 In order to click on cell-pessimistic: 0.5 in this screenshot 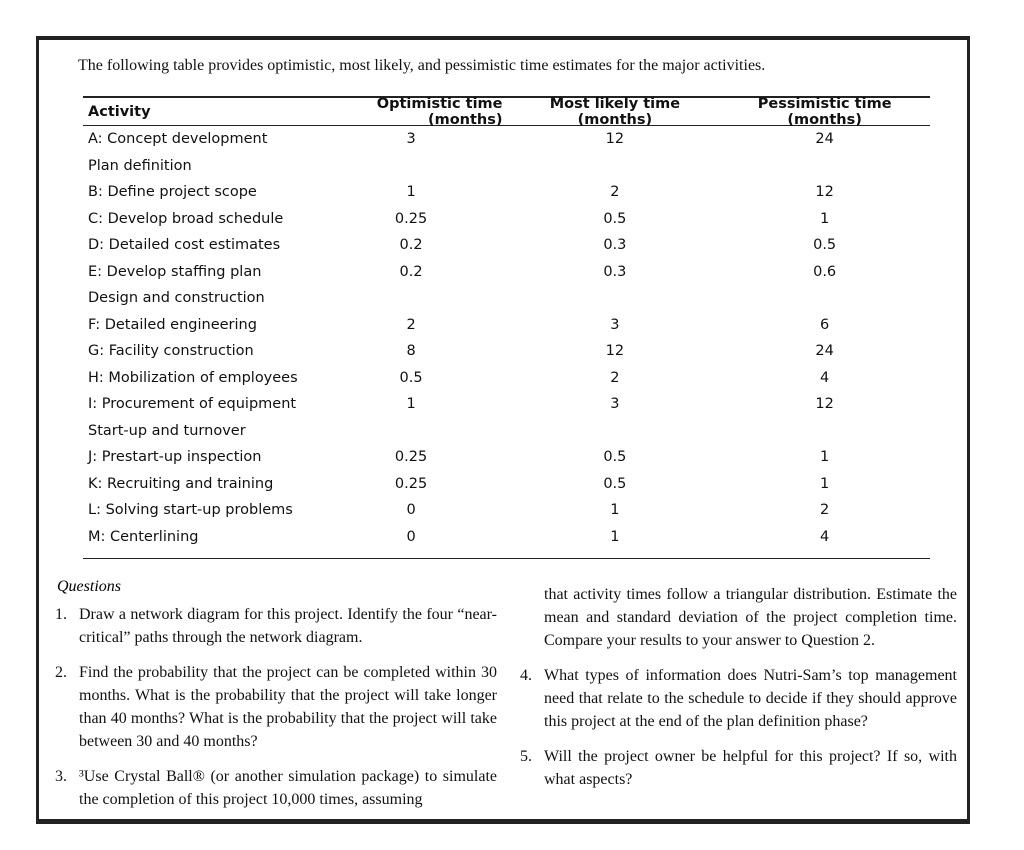, I will do `click(825, 245)`.